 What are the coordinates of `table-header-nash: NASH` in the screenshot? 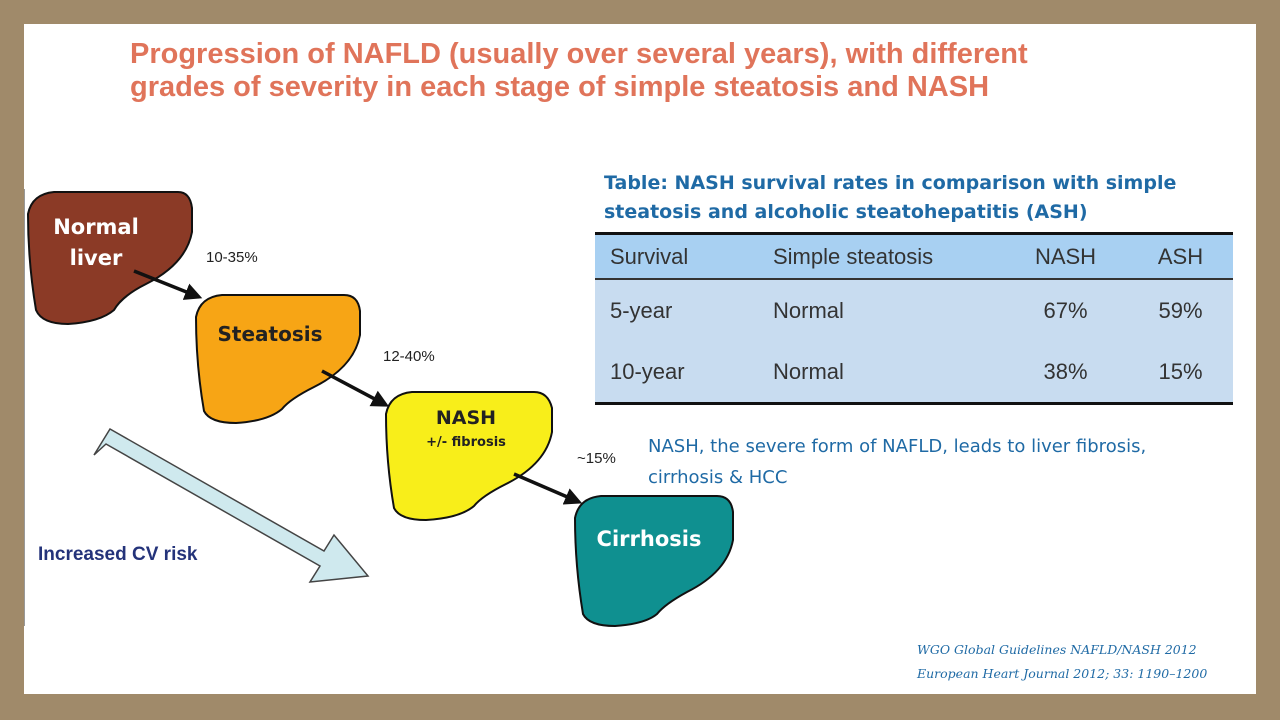 It's located at (1065, 256).